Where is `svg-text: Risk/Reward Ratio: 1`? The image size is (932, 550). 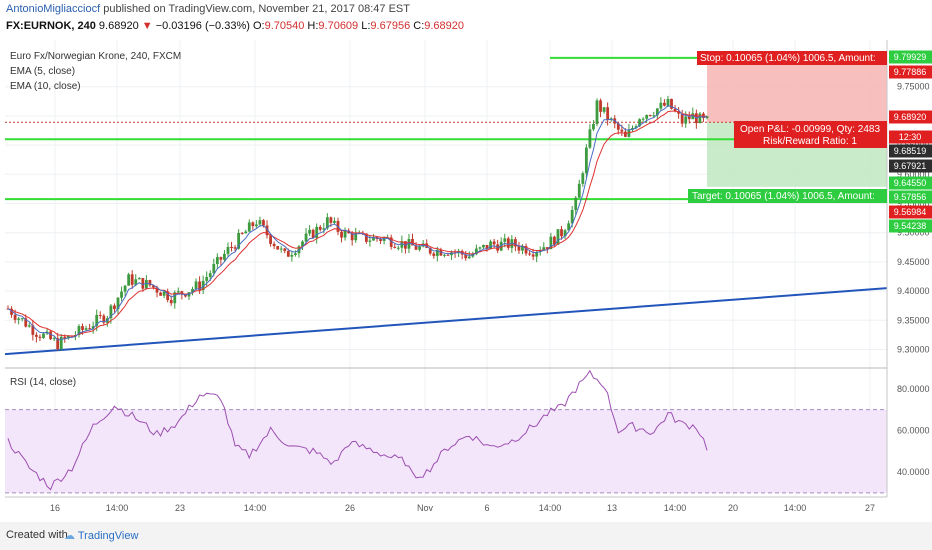 svg-text: Risk/Reward Ratio: 1 is located at coordinates (810, 141).